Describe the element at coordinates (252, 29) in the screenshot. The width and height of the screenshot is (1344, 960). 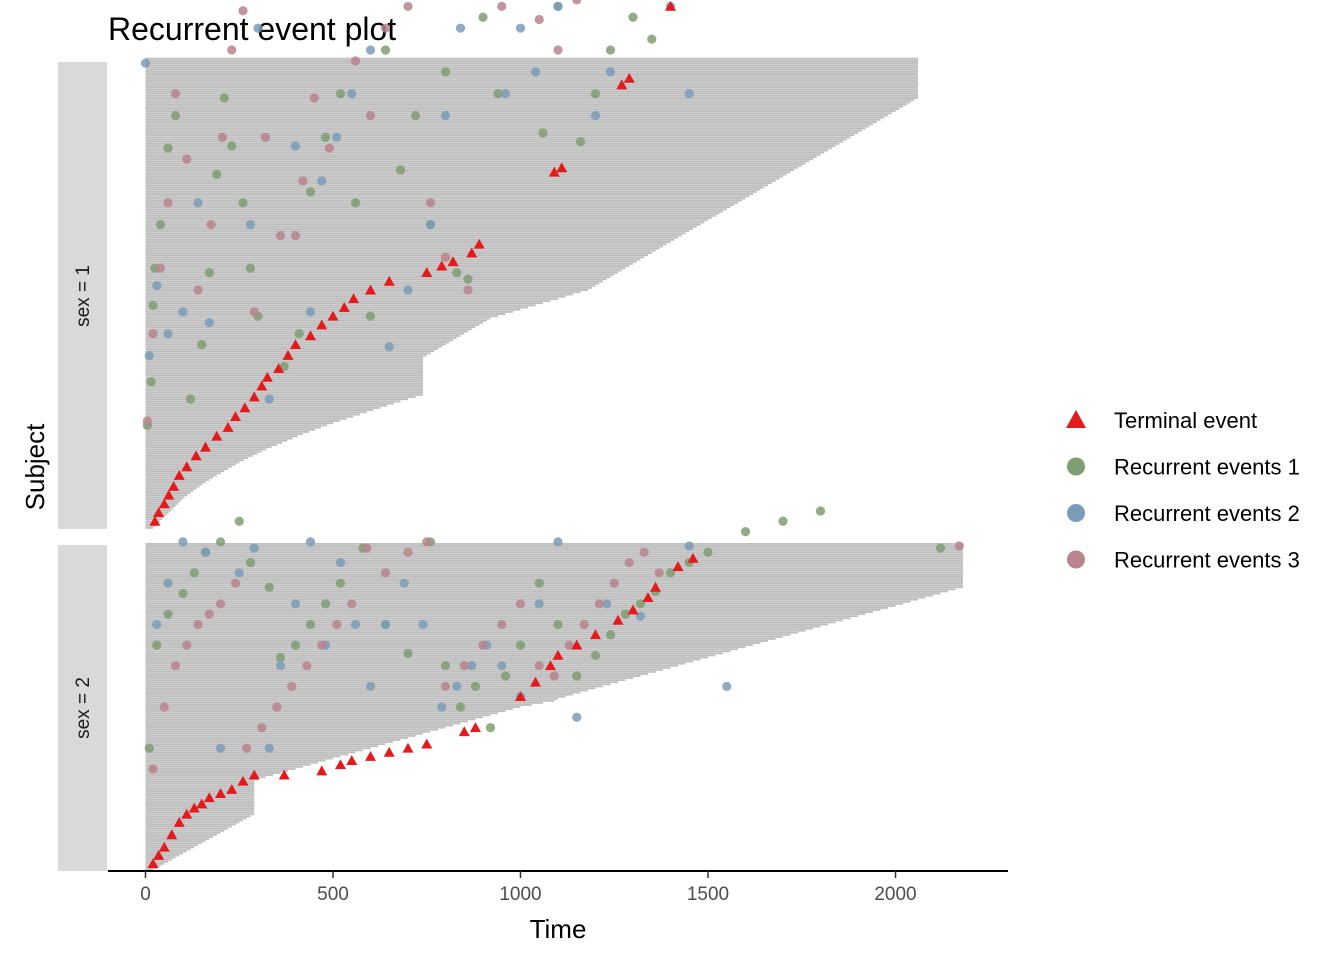
I see `chart-title: Recurrent event plot` at that location.